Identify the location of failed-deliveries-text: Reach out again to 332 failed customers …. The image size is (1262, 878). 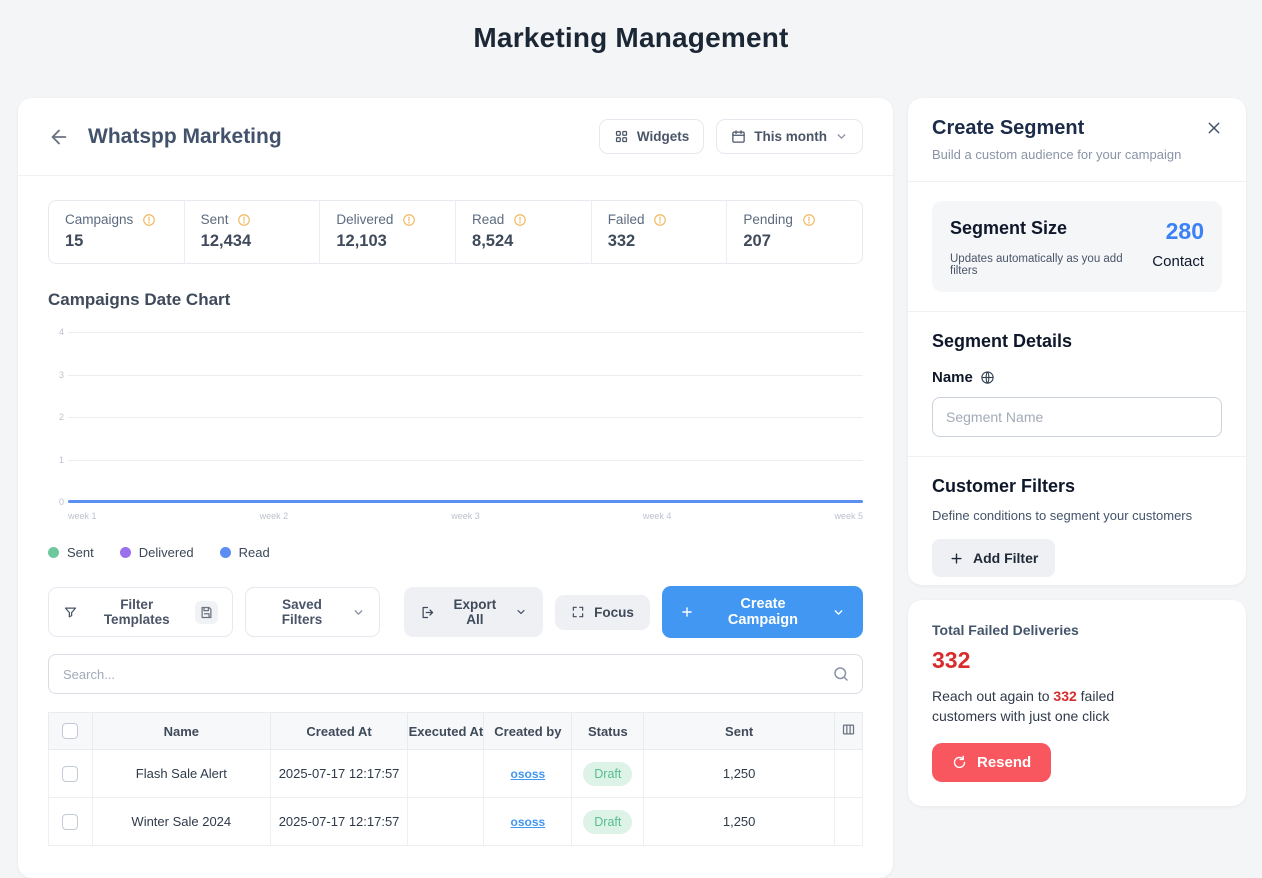
(1042, 706).